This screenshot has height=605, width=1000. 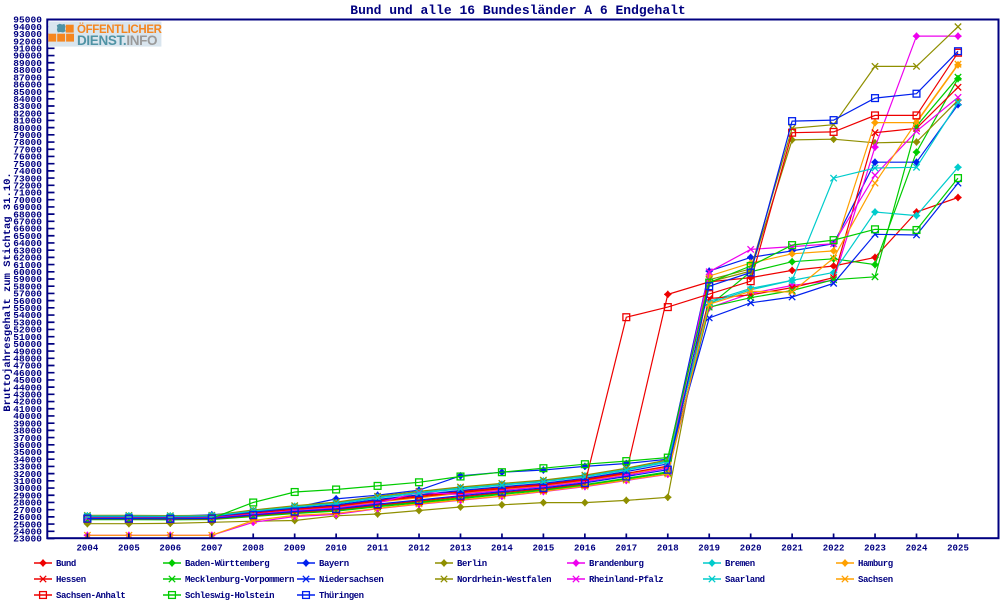 I want to click on svg-text: 37000, so click(x=27, y=438).